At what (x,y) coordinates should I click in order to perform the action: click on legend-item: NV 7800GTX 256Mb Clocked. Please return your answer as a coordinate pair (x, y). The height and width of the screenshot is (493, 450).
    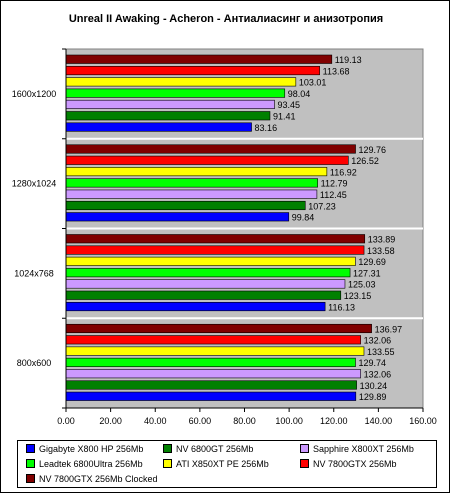
    Looking at the image, I should click on (92, 479).